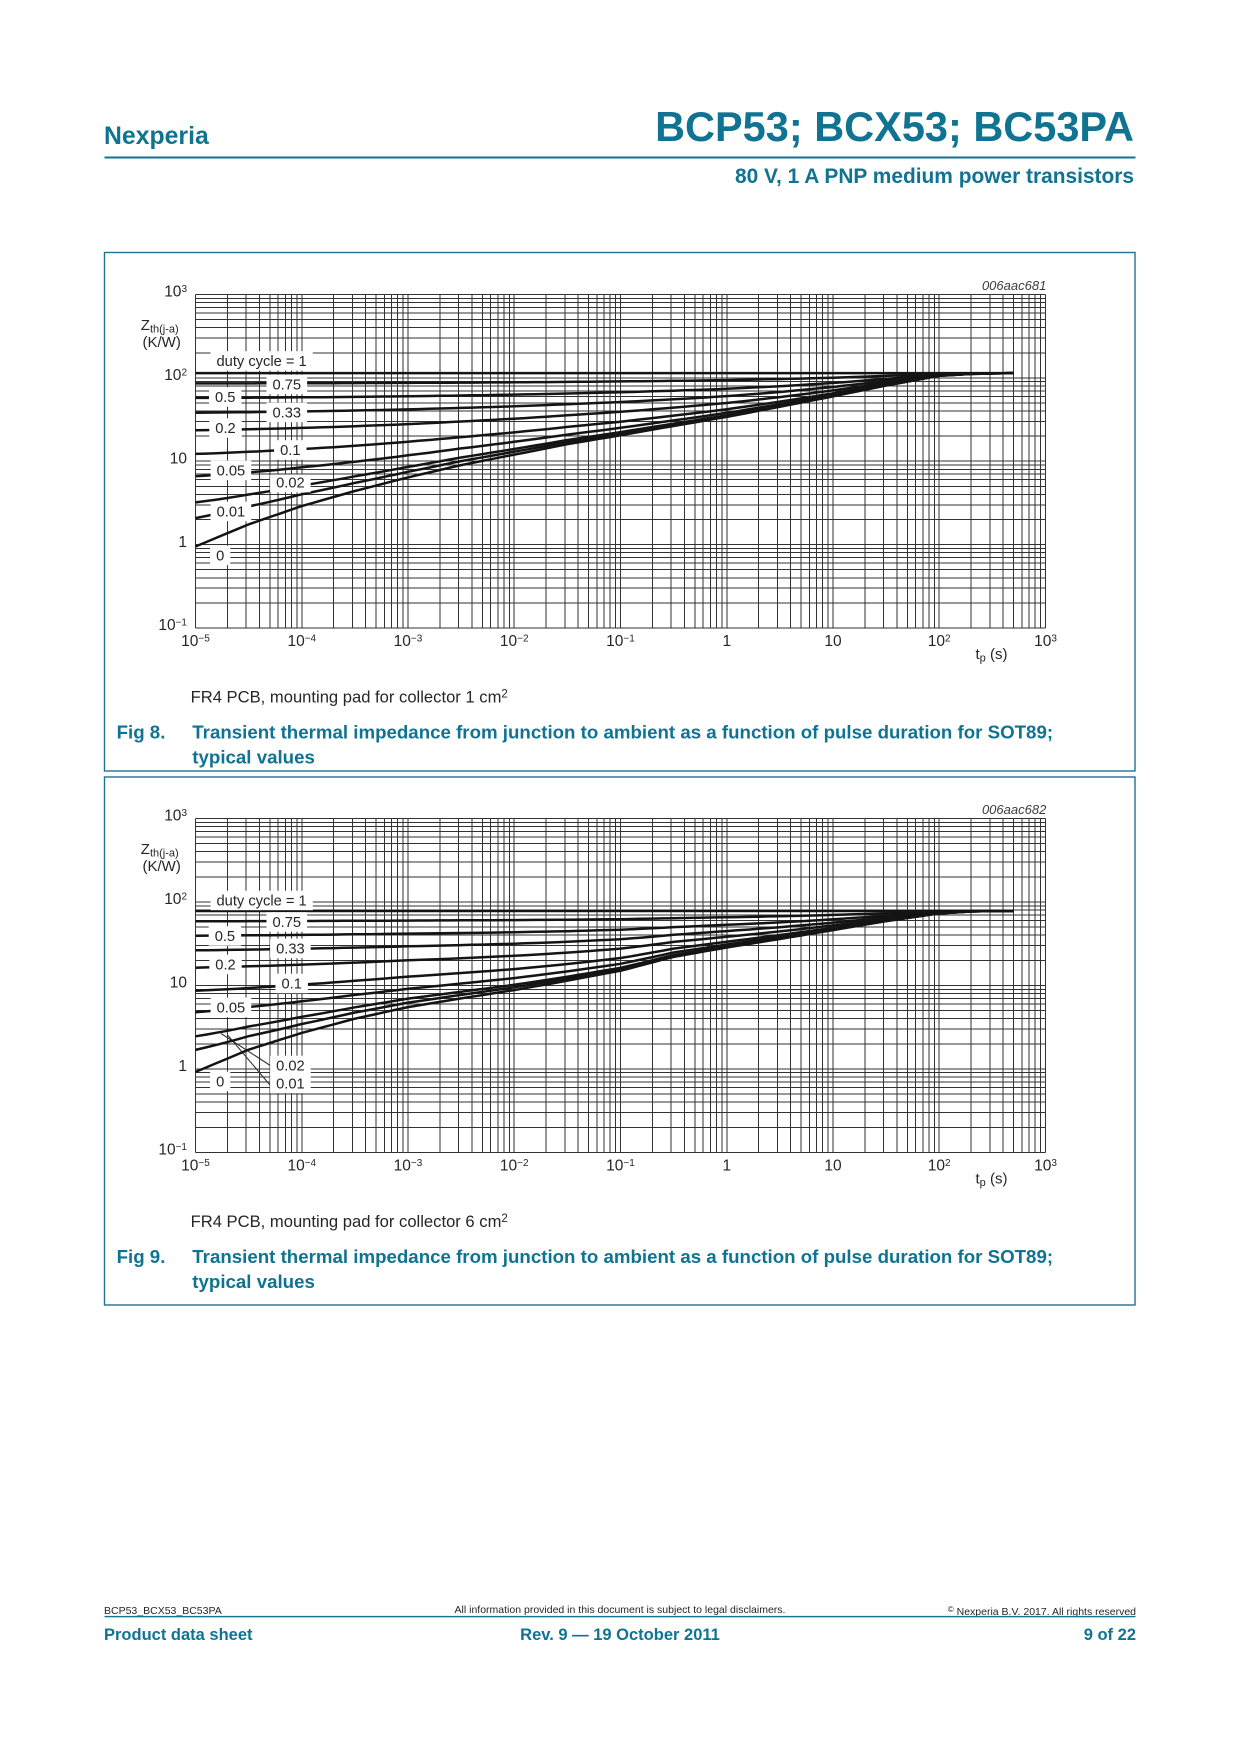 Image resolution: width=1240 pixels, height=1754 pixels. I want to click on svg-text: Fig 8., so click(141, 732).